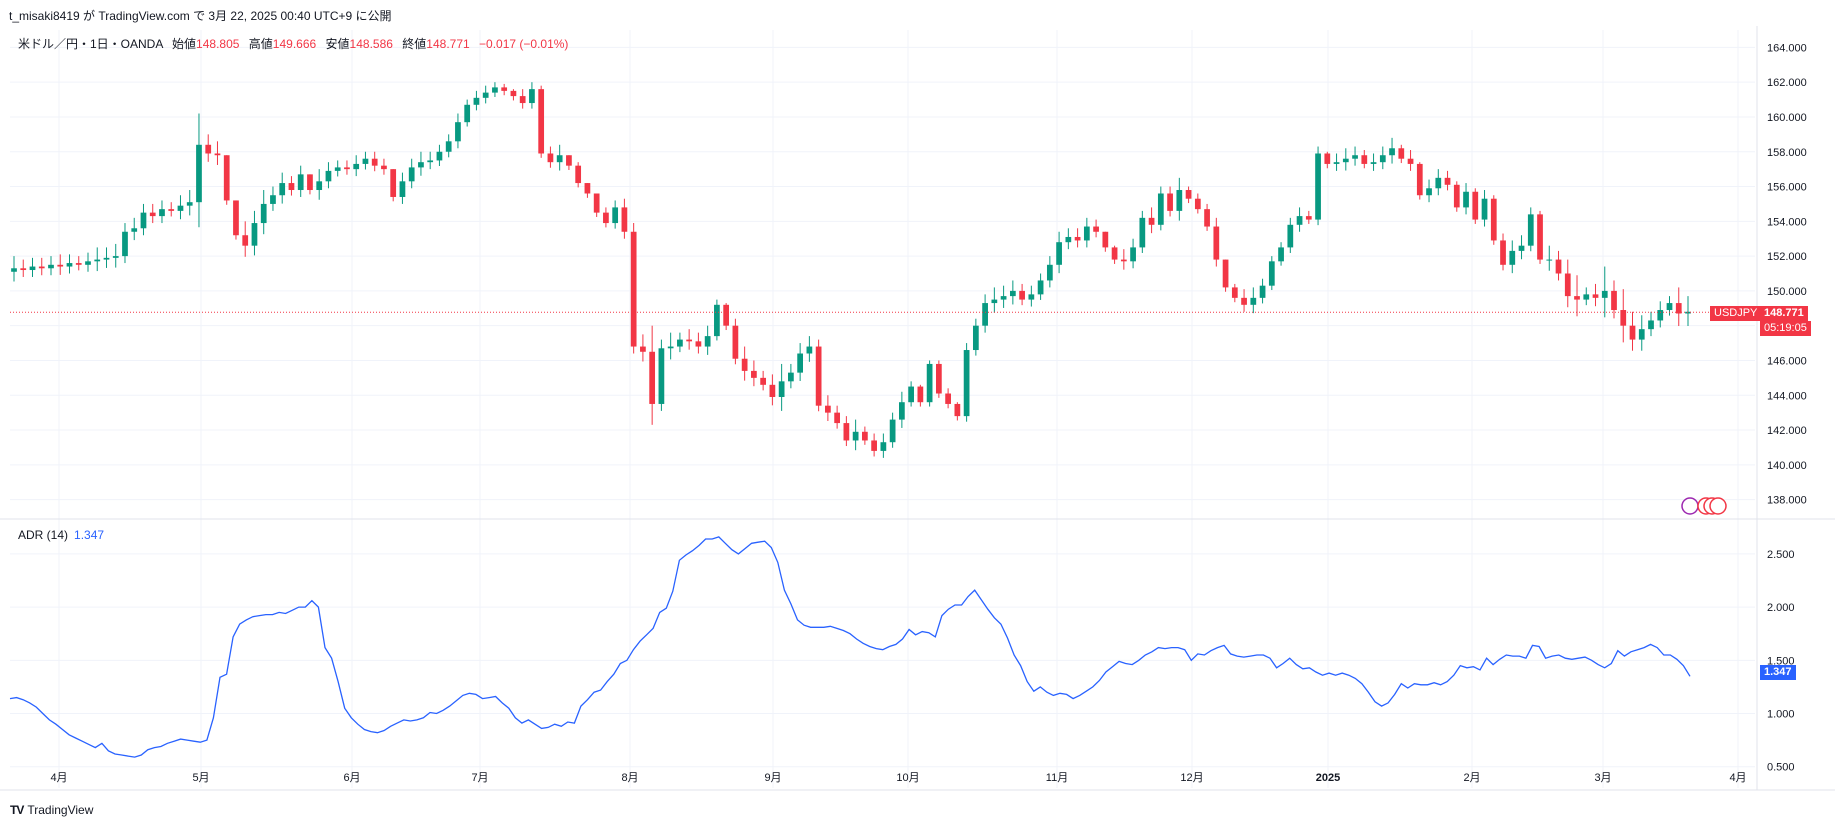 This screenshot has height=827, width=1835. Describe the element at coordinates (907, 778) in the screenshot. I see `time-tick-label: 10月` at that location.